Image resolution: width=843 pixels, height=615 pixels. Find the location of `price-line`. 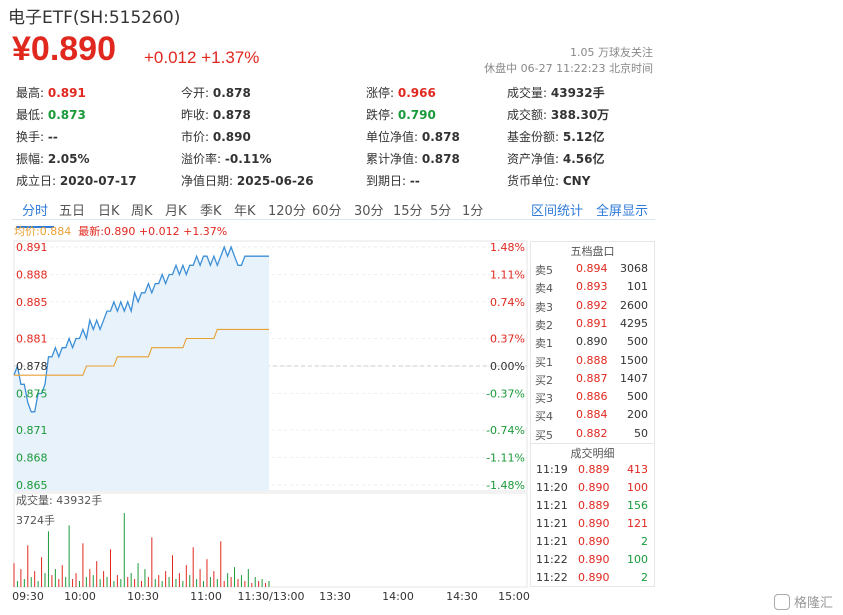

price-line is located at coordinates (141, 329).